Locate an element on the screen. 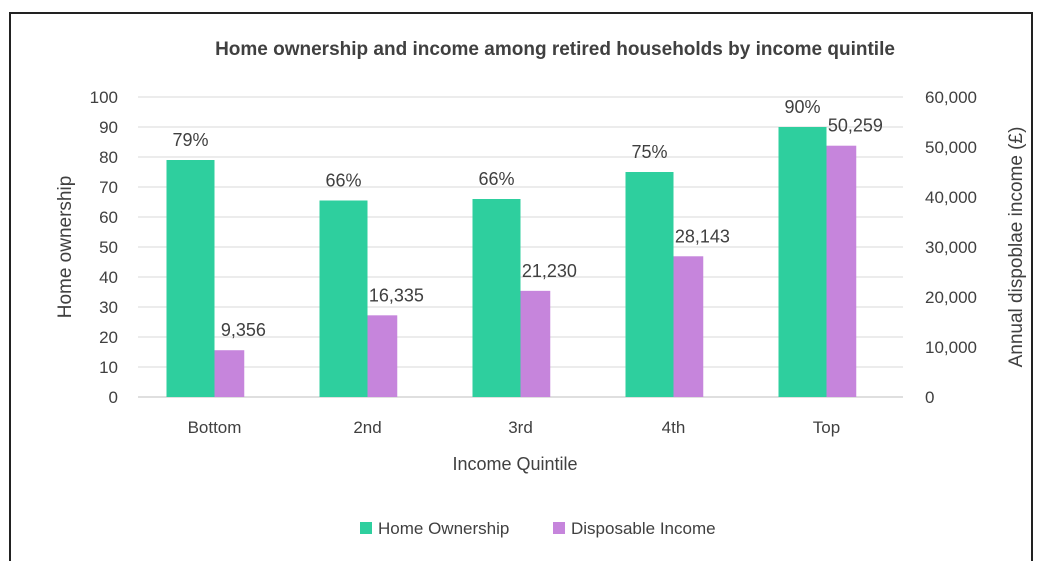 This screenshot has width=1048, height=561. x-axis-ticks: Bottom 2nd 3rd 4th Top is located at coordinates (514, 427).